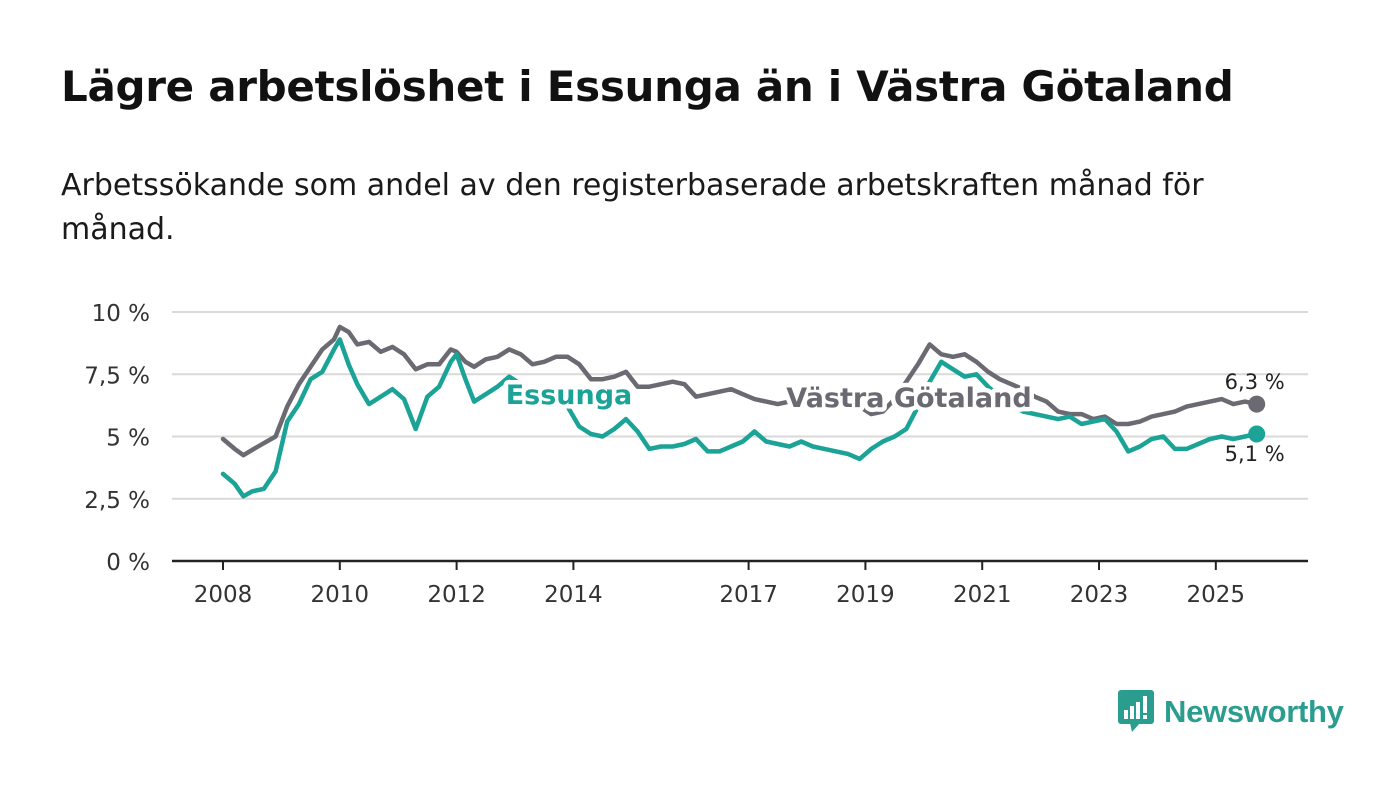 This screenshot has width=1400, height=794. Describe the element at coordinates (865, 595) in the screenshot. I see `x-tick-label: 2019` at that location.